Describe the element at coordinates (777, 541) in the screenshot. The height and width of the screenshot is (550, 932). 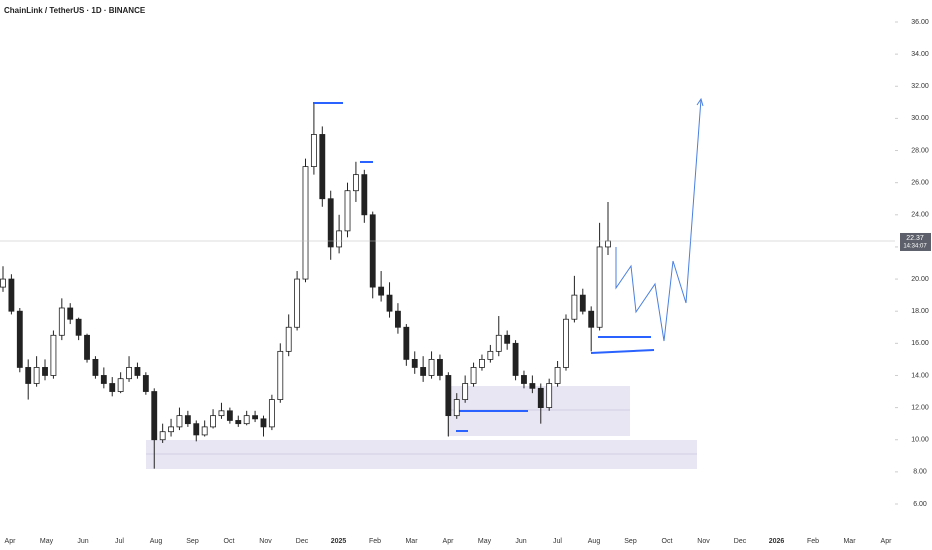
I see `x-tick-label: 2026` at that location.